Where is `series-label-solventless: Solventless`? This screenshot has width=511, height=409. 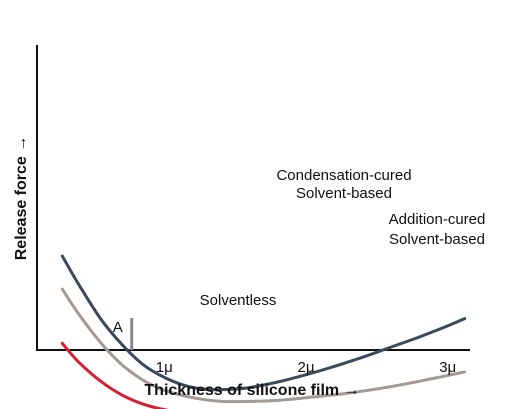
series-label-solventless: Solventless is located at coordinates (238, 300).